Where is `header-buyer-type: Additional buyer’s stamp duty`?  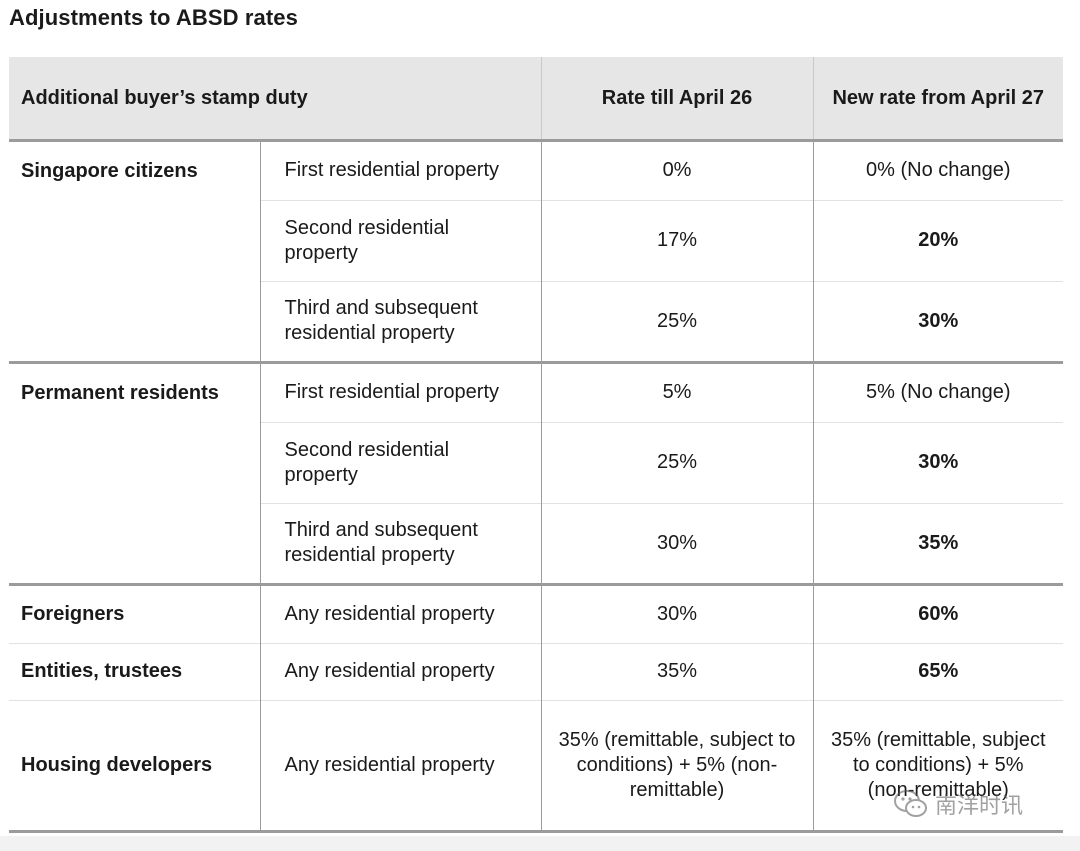
header-buyer-type: Additional buyer’s stamp duty is located at coordinates (275, 99).